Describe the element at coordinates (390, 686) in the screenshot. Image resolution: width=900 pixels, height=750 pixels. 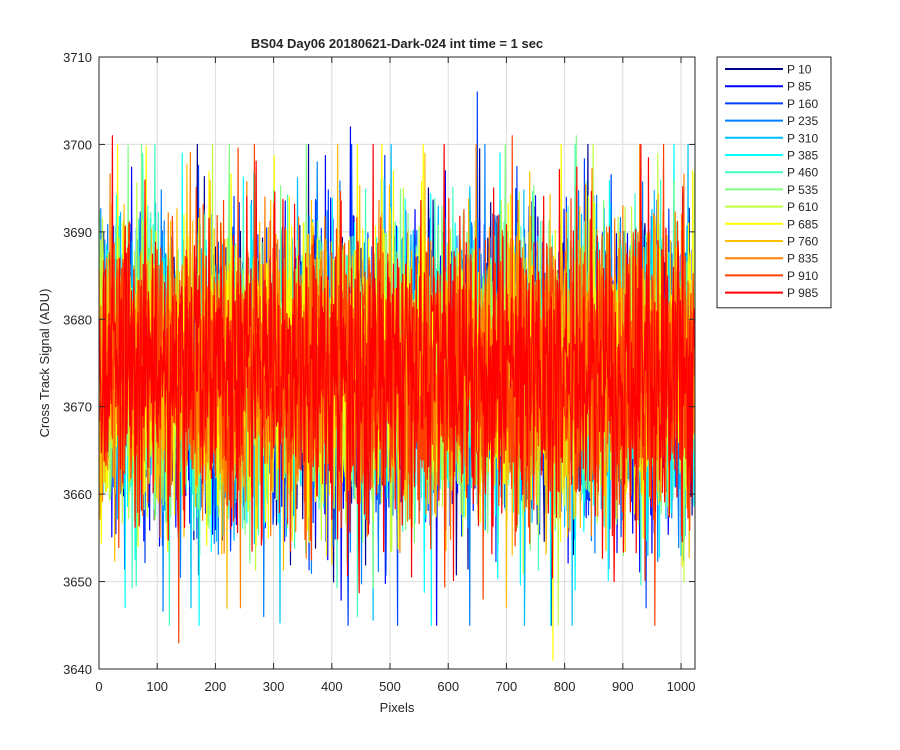
I see `x-tick-label: 500` at that location.